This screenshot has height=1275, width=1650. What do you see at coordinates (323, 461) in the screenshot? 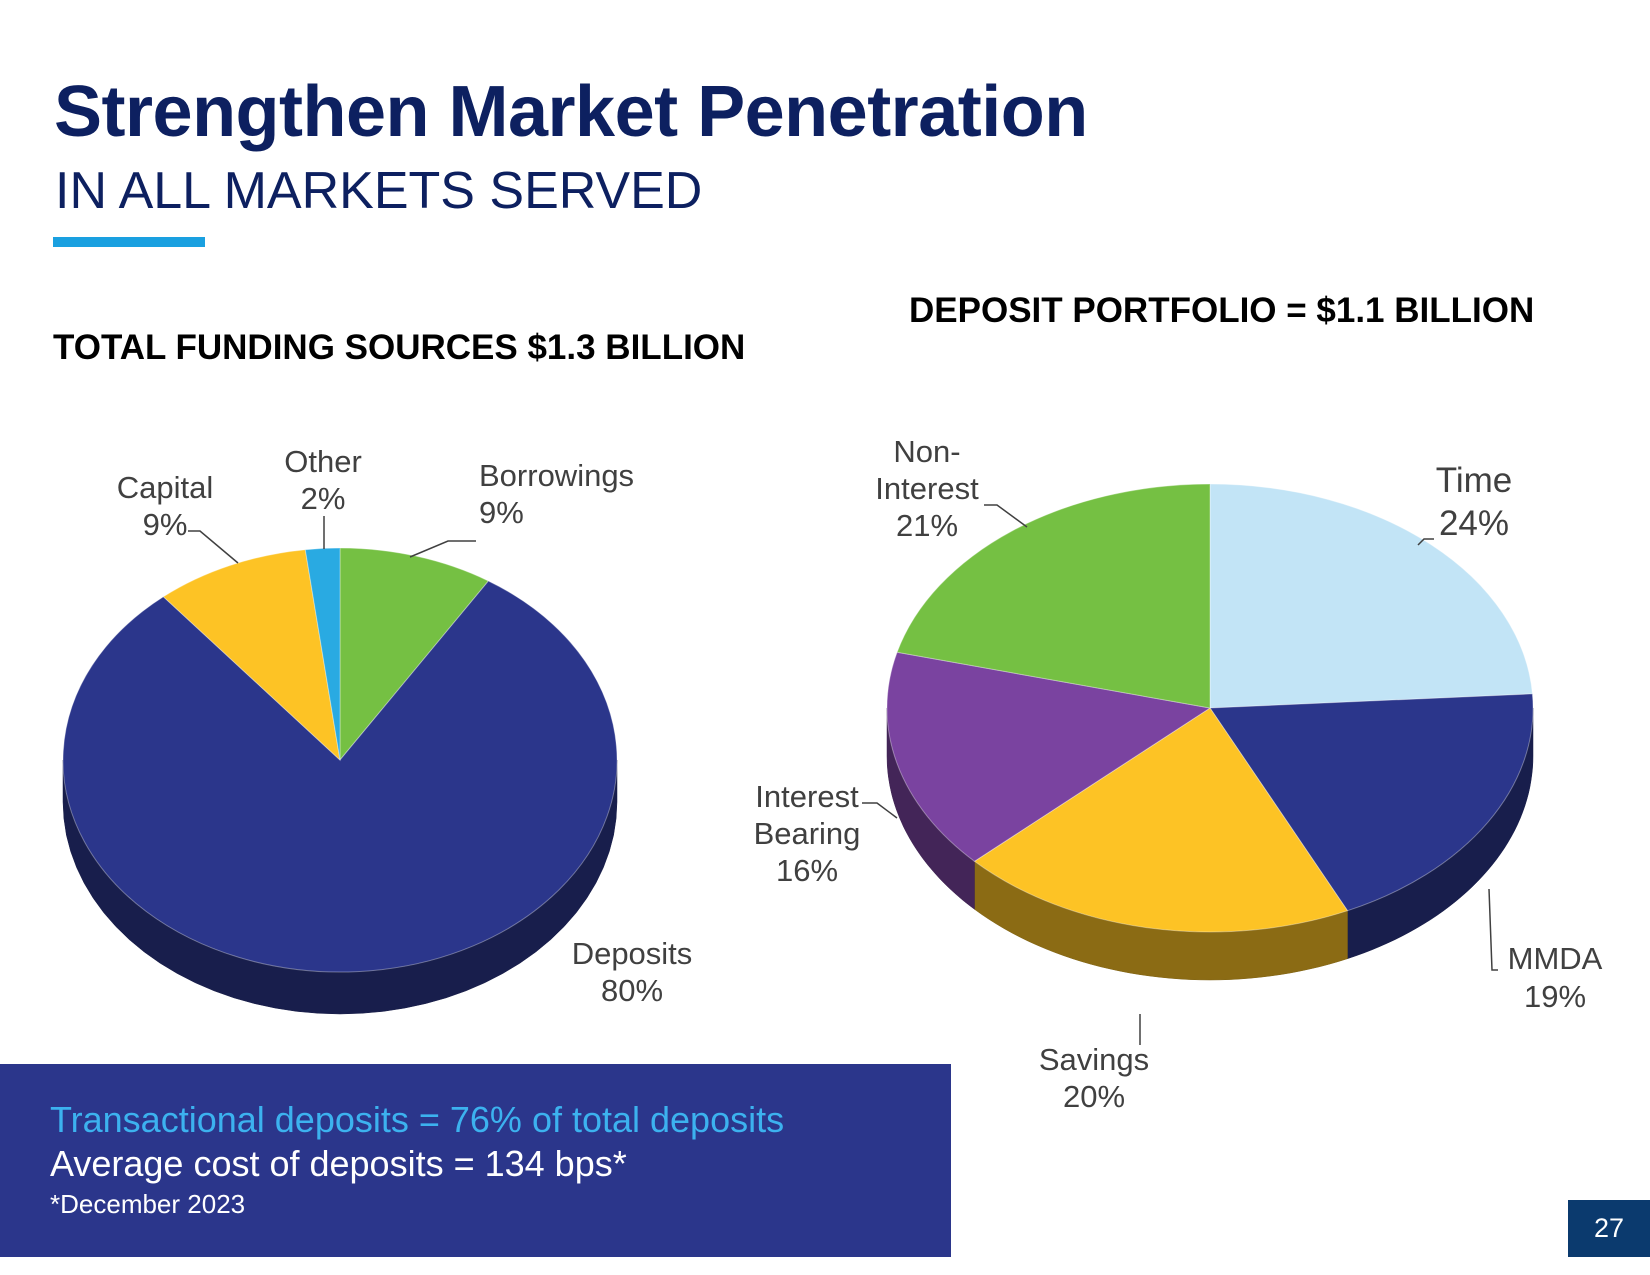
I see `label-other: Other` at bounding box center [323, 461].